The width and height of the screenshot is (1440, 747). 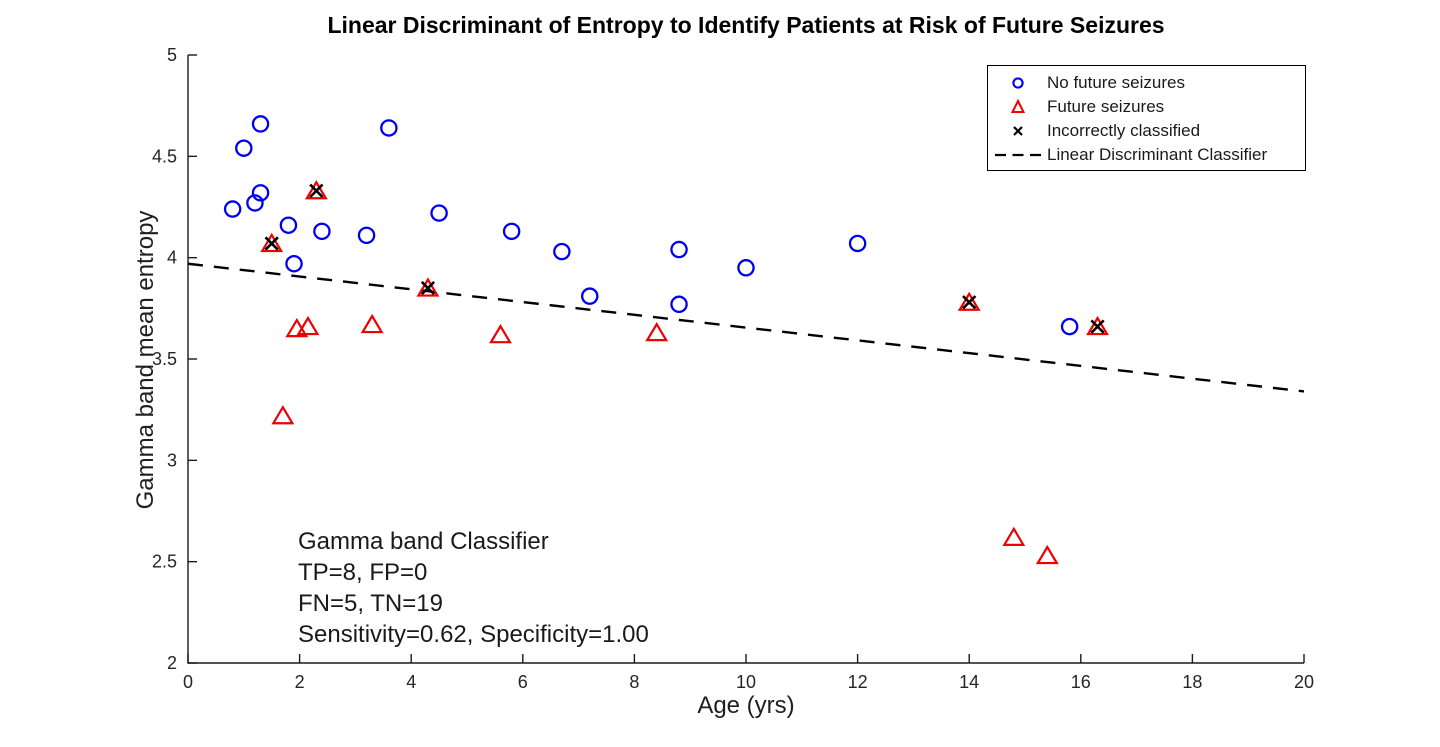 What do you see at coordinates (172, 258) in the screenshot?
I see `y-tick-label: 4` at bounding box center [172, 258].